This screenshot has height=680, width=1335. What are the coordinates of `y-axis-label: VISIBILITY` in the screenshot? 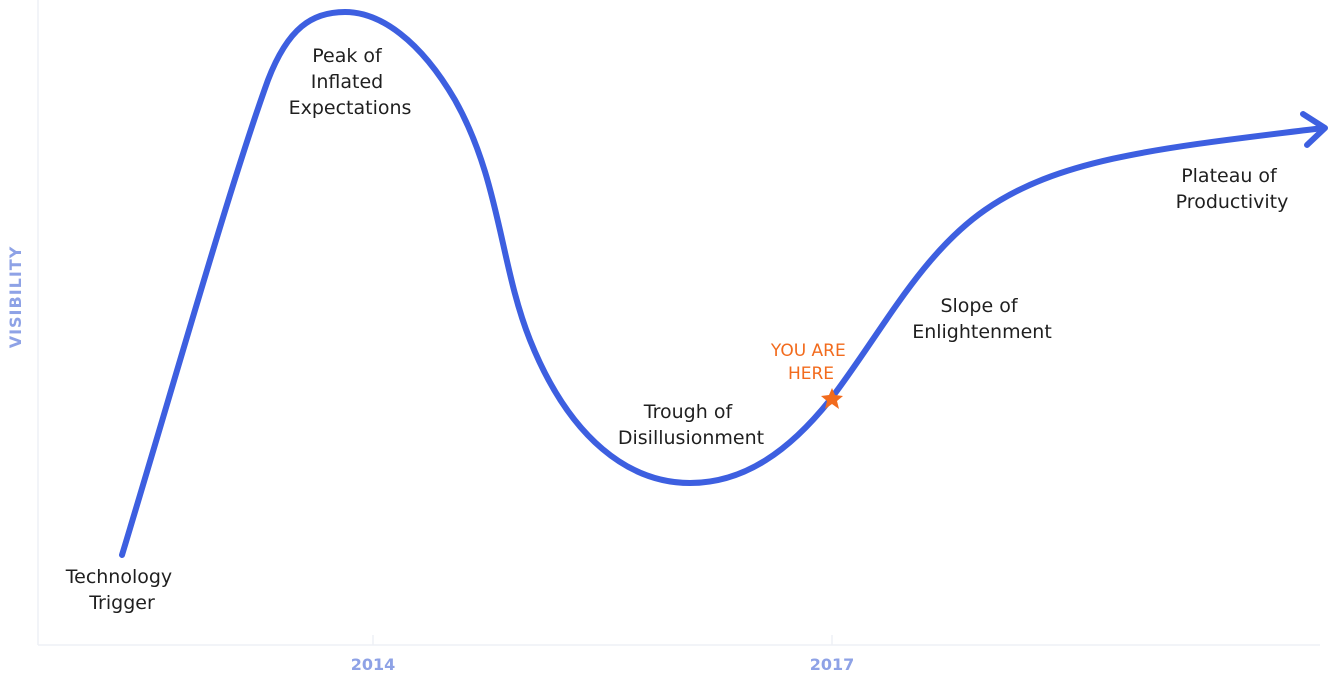 It's located at (15, 297).